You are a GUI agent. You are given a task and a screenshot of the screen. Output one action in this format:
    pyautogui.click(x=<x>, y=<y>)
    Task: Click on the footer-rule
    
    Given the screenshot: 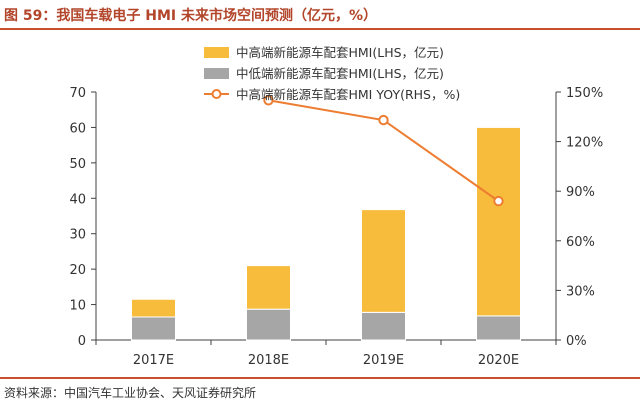 What is the action you would take?
    pyautogui.click(x=320, y=378)
    